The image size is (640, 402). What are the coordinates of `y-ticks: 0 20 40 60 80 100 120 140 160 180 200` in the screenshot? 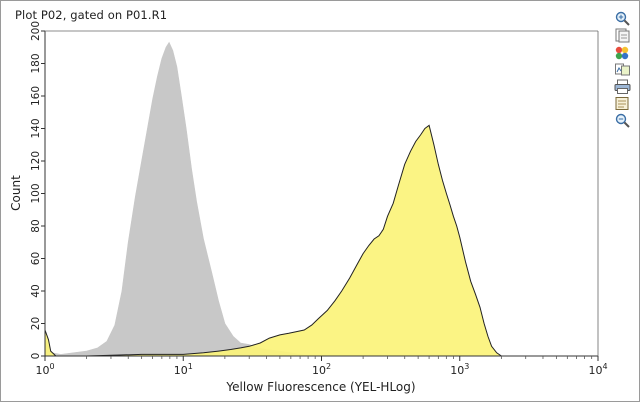 It's located at (37, 190).